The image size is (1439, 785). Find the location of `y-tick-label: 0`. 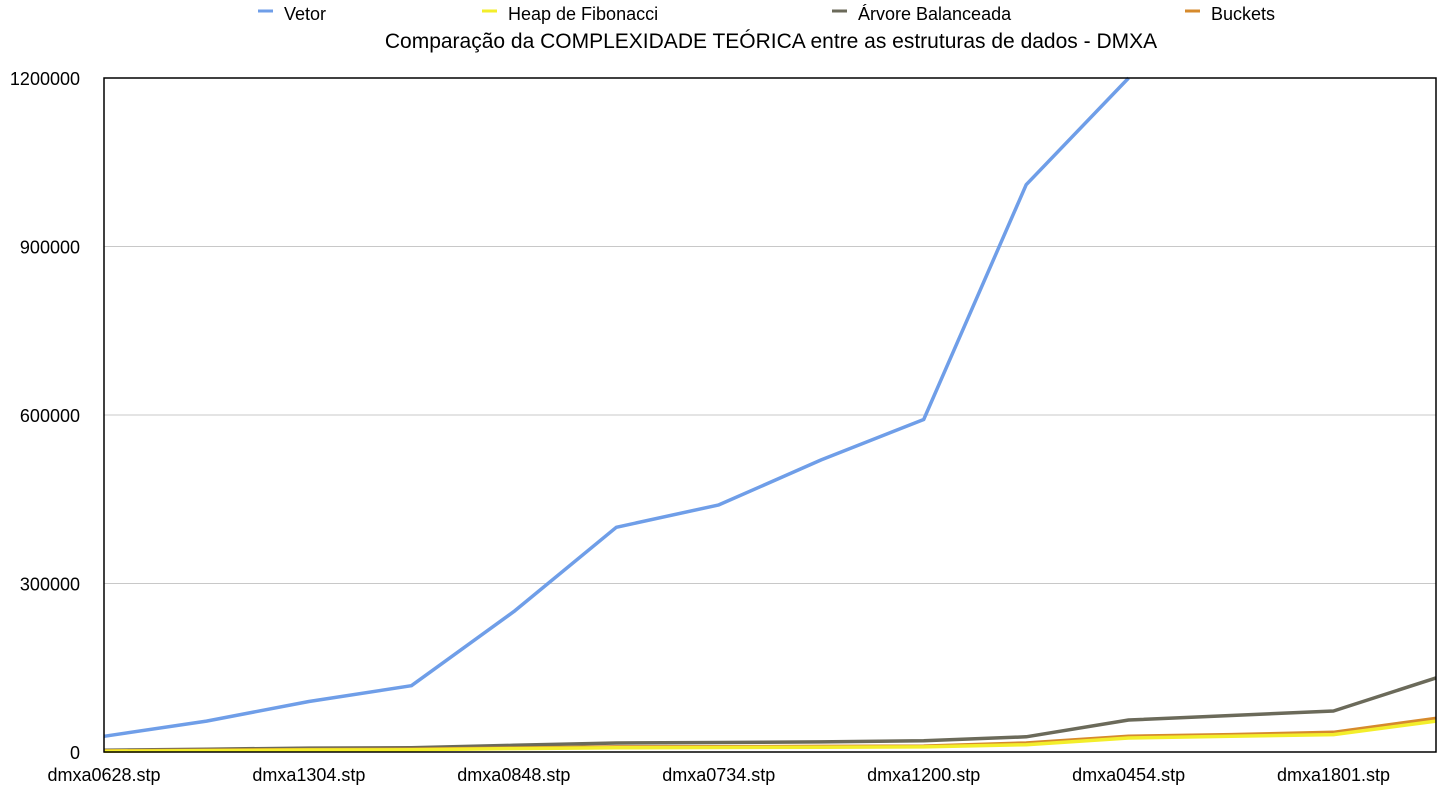

y-tick-label: 0 is located at coordinates (75, 753).